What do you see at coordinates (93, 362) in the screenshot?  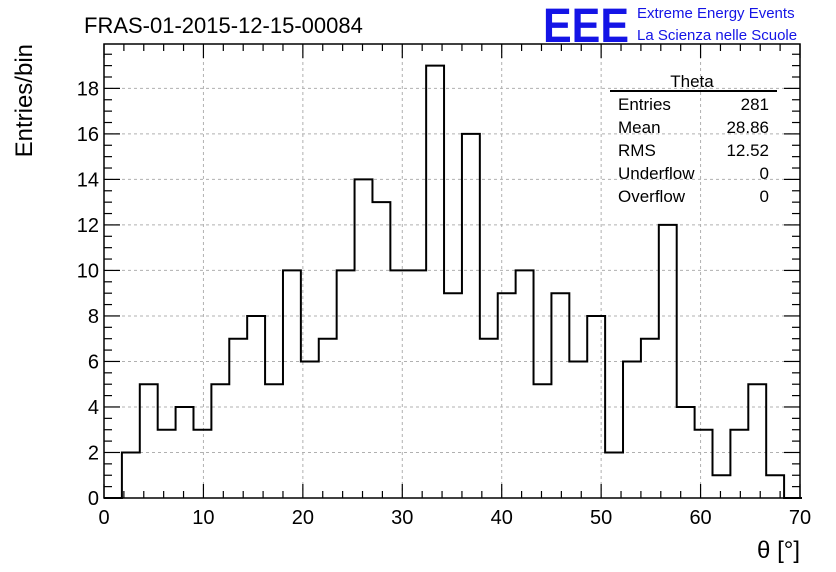 I see `y-tick-label: 6` at bounding box center [93, 362].